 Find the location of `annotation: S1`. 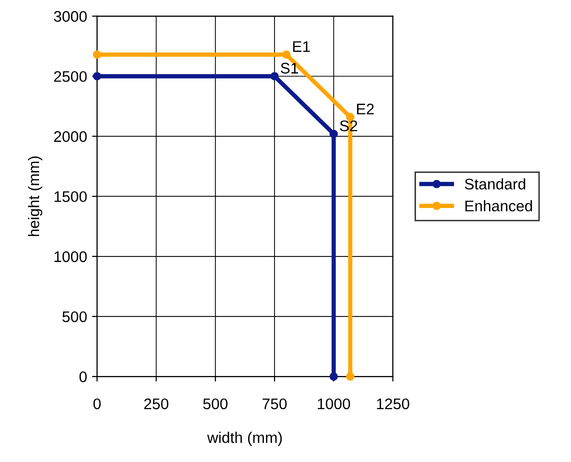

annotation: S1 is located at coordinates (289, 68).